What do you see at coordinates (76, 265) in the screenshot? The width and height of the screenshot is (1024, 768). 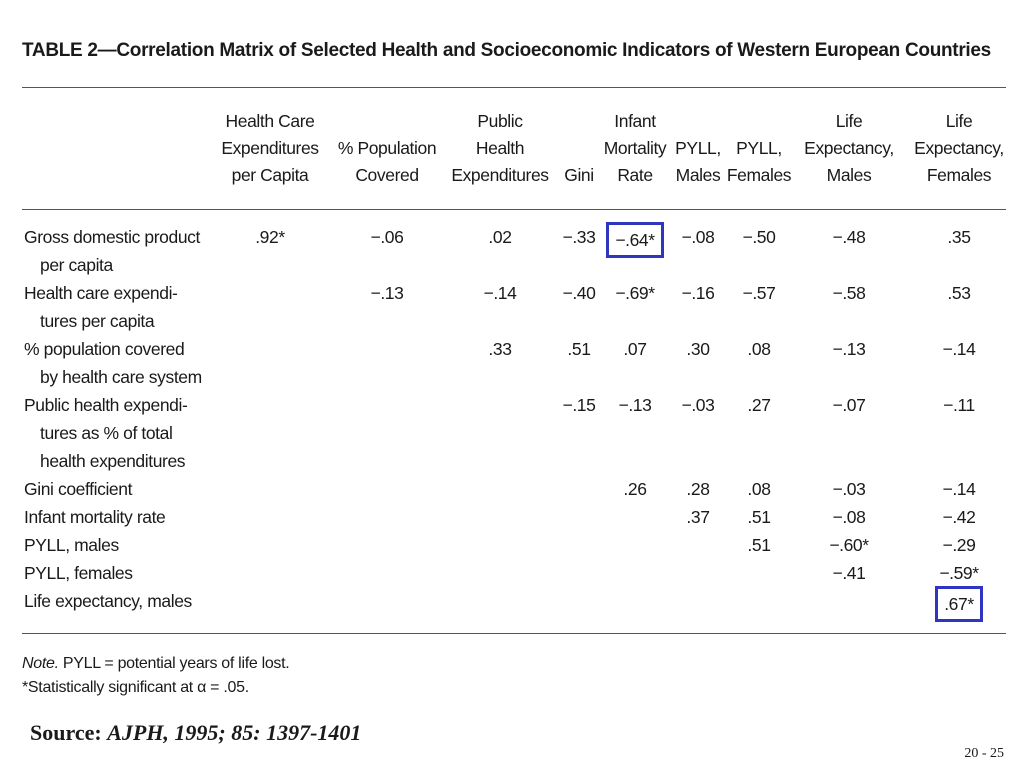 I see `row-label-line: per capita` at bounding box center [76, 265].